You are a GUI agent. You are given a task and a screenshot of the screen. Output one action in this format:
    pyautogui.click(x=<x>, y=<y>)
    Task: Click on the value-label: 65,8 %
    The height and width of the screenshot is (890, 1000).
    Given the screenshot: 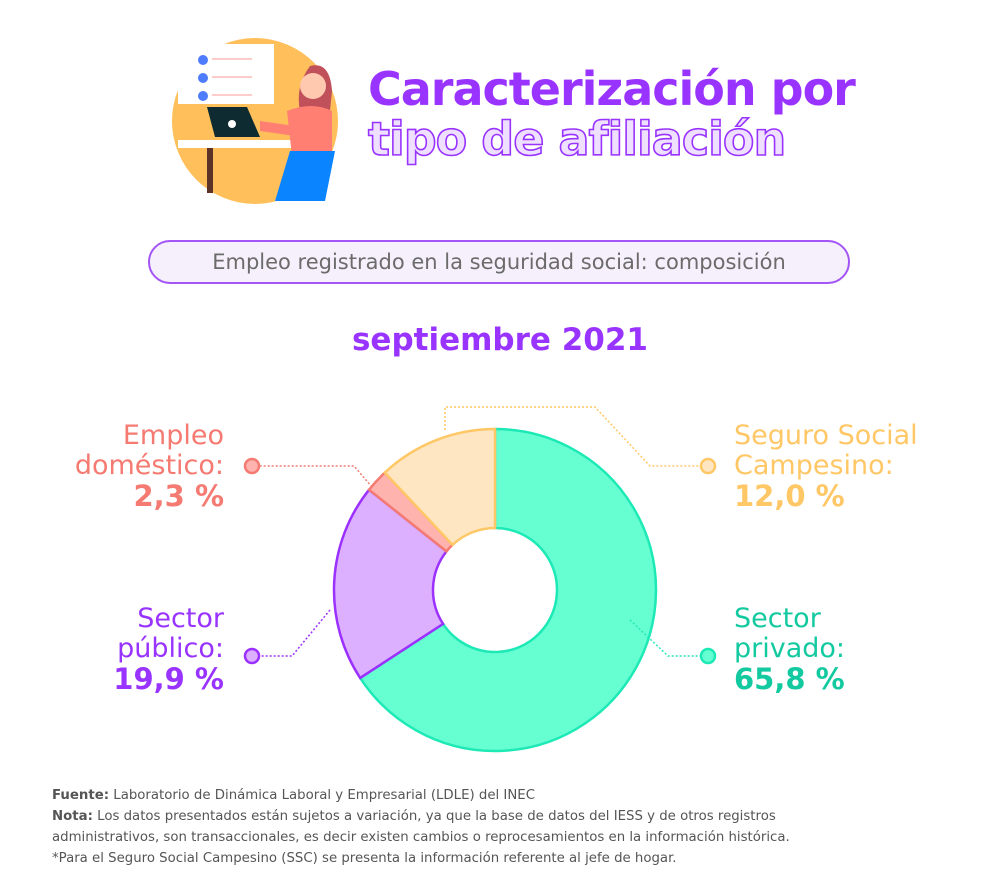 What is the action you would take?
    pyautogui.click(x=789, y=679)
    